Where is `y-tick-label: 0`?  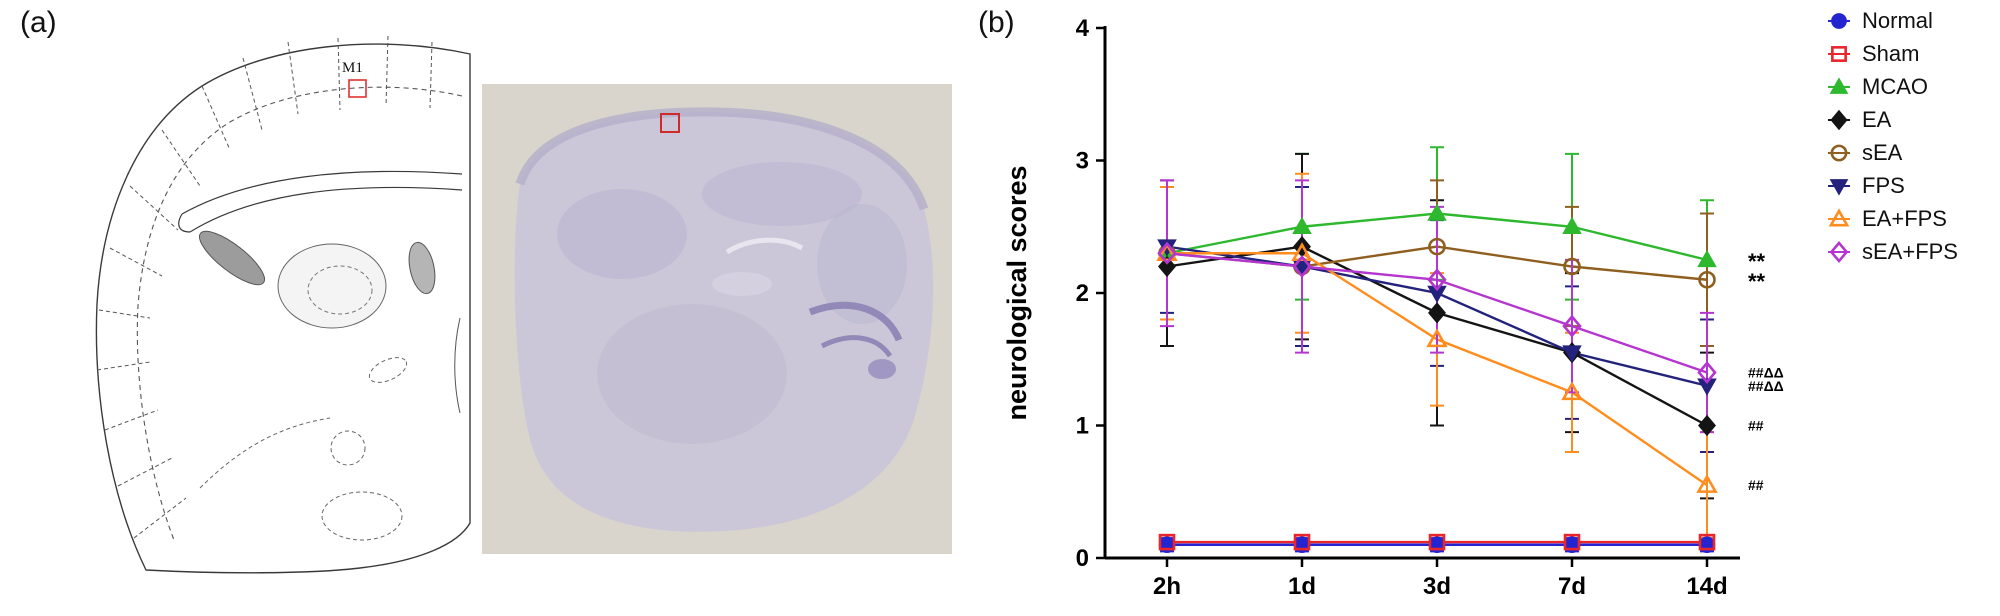
y-tick-label: 0 is located at coordinates (1082, 558).